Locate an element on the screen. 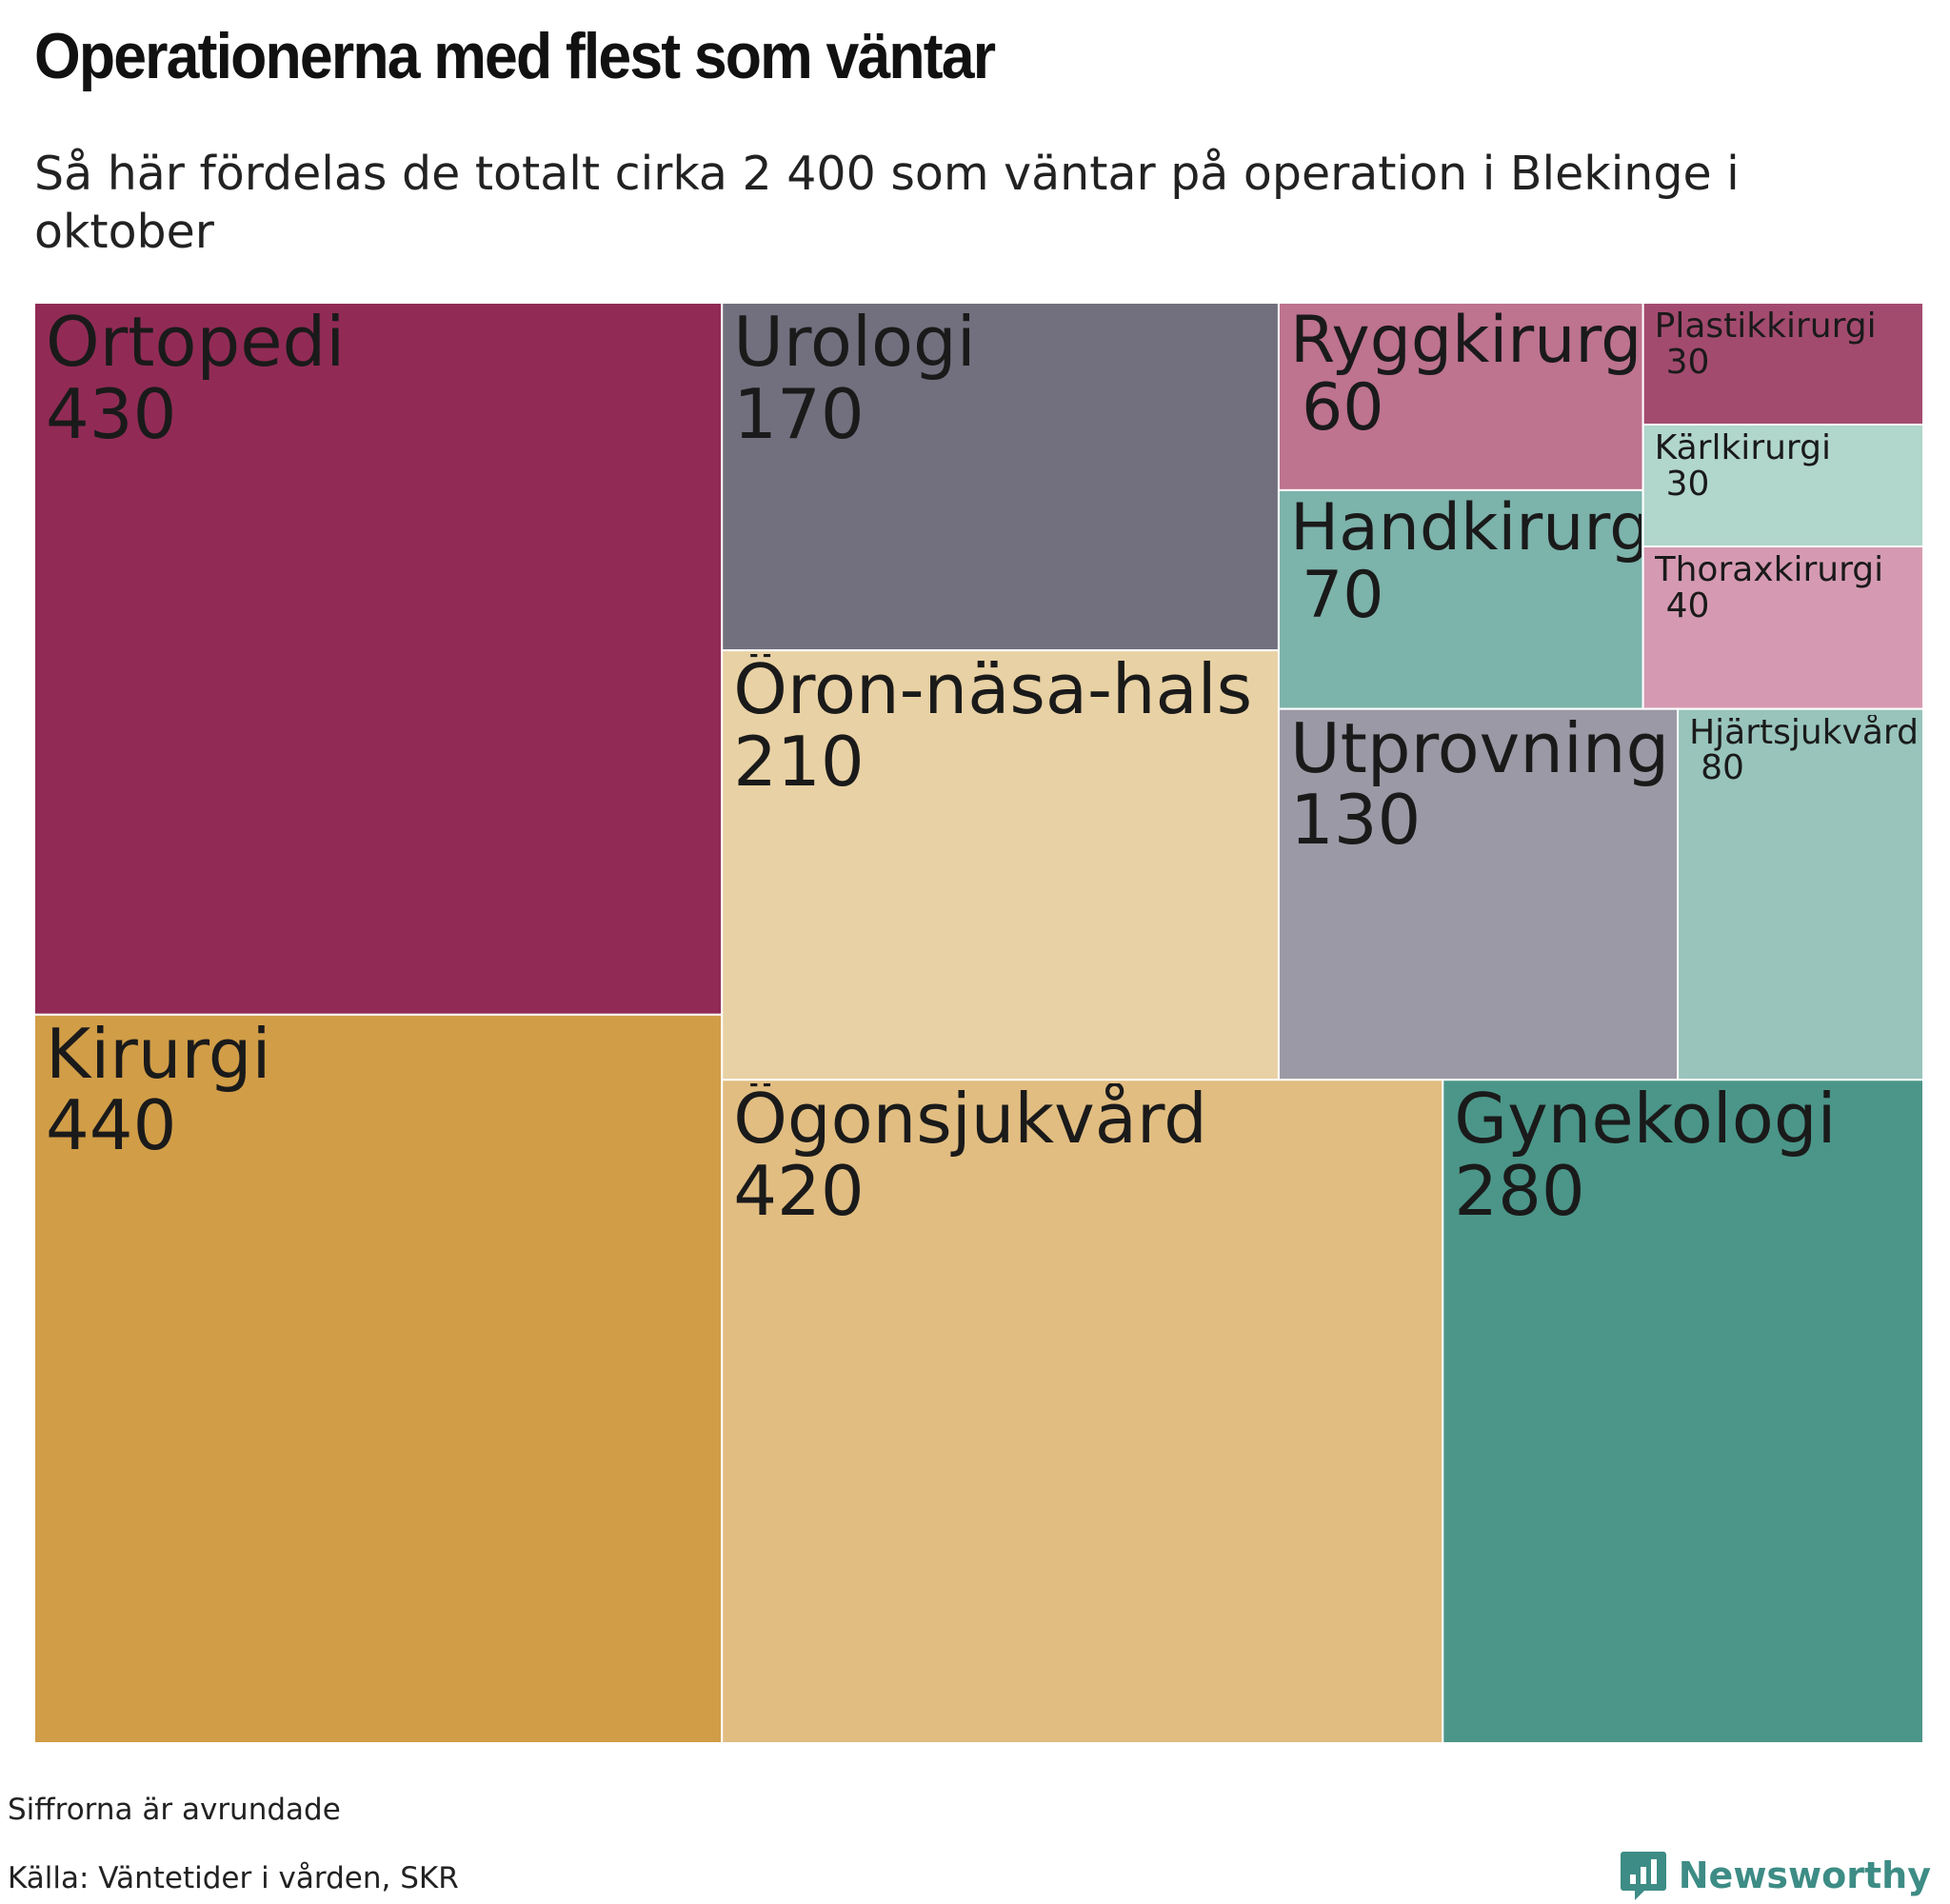  tile-label-hjartsjukvard: Hjärtsjukvård 80 is located at coordinates (1804, 751).